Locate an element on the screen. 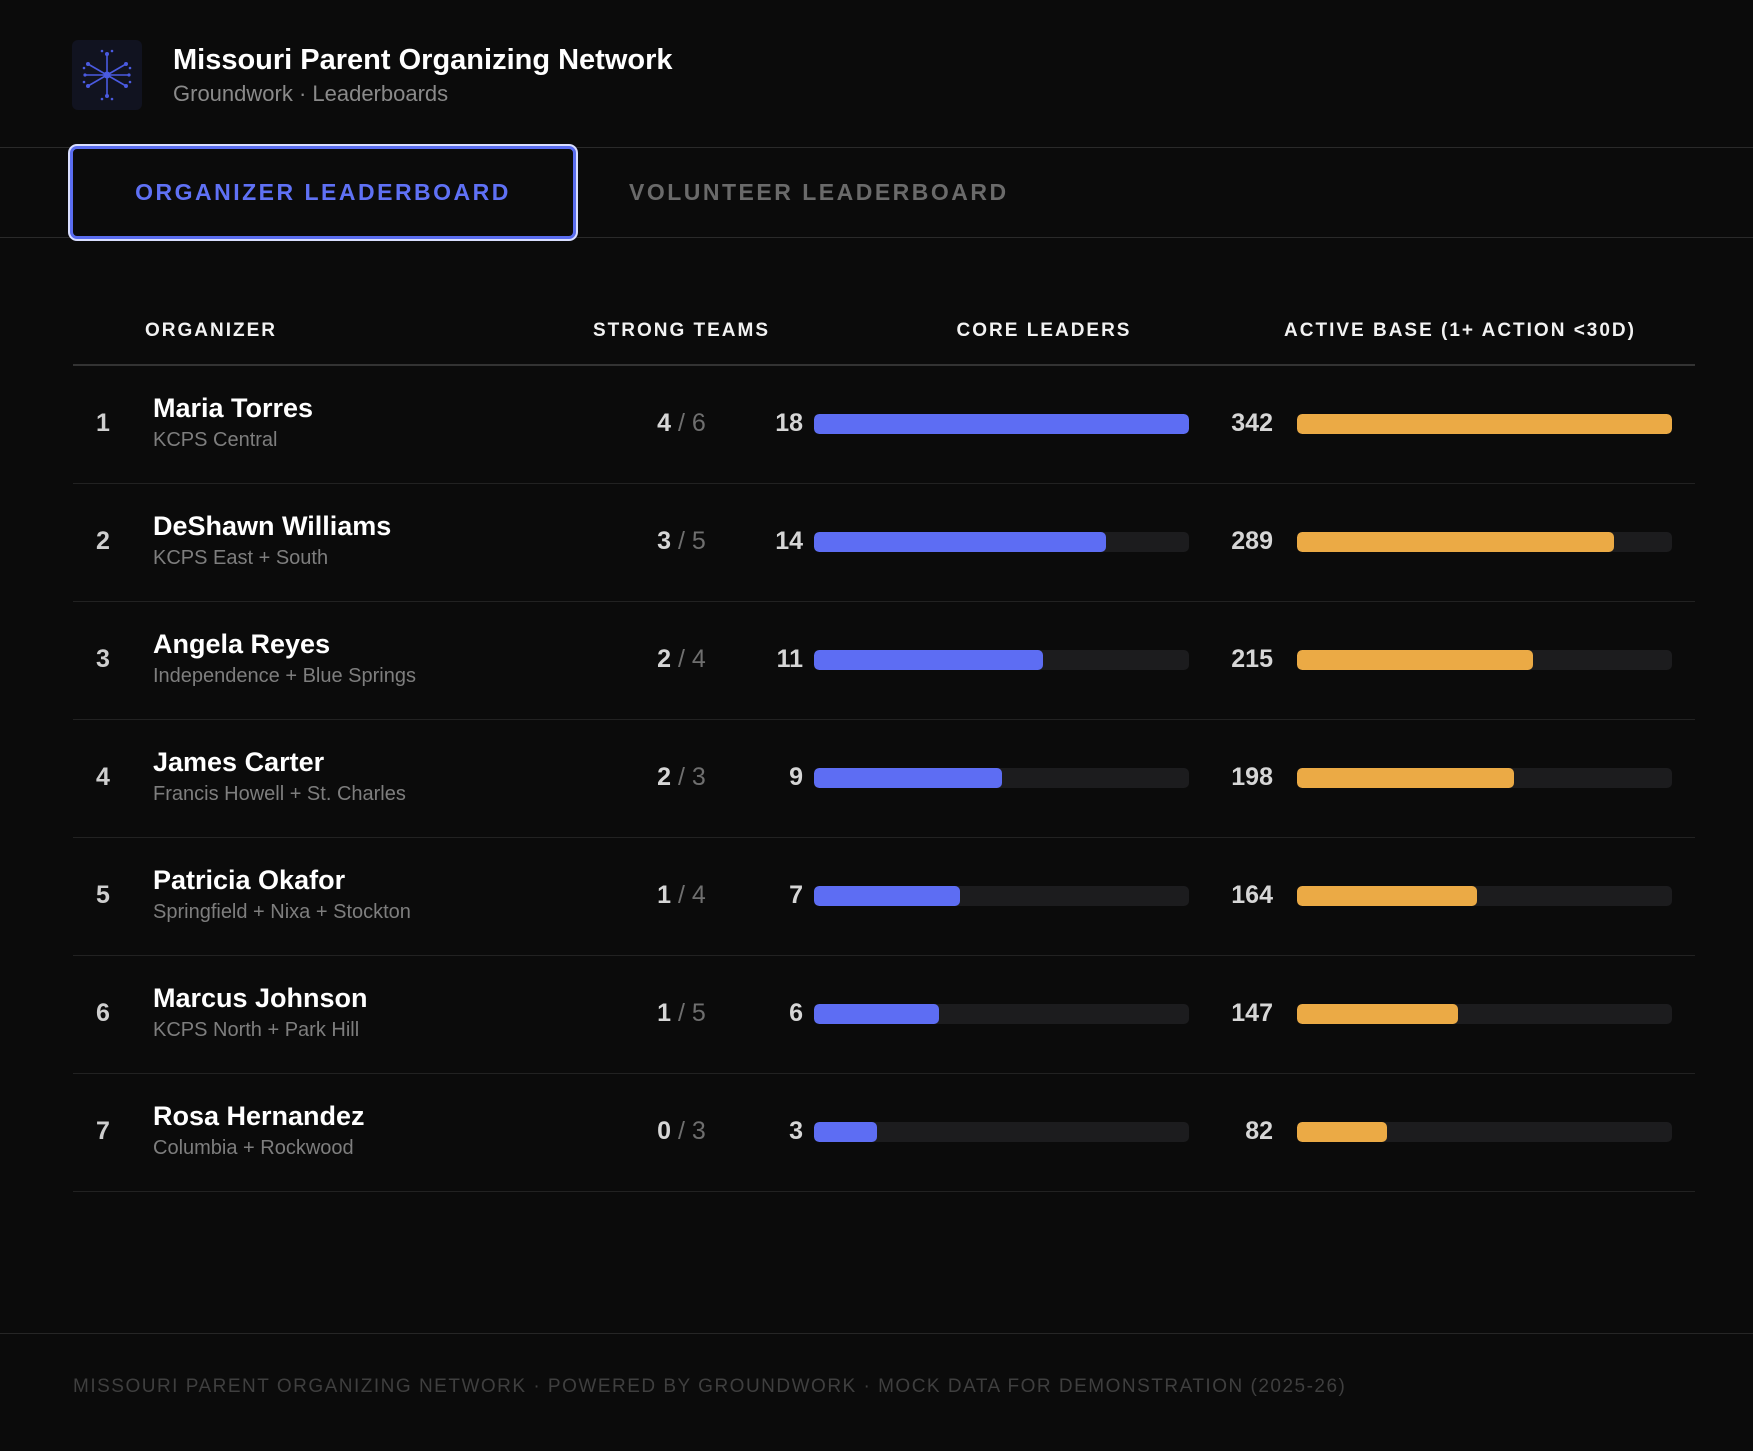  rank-number: 7 is located at coordinates (103, 1131).